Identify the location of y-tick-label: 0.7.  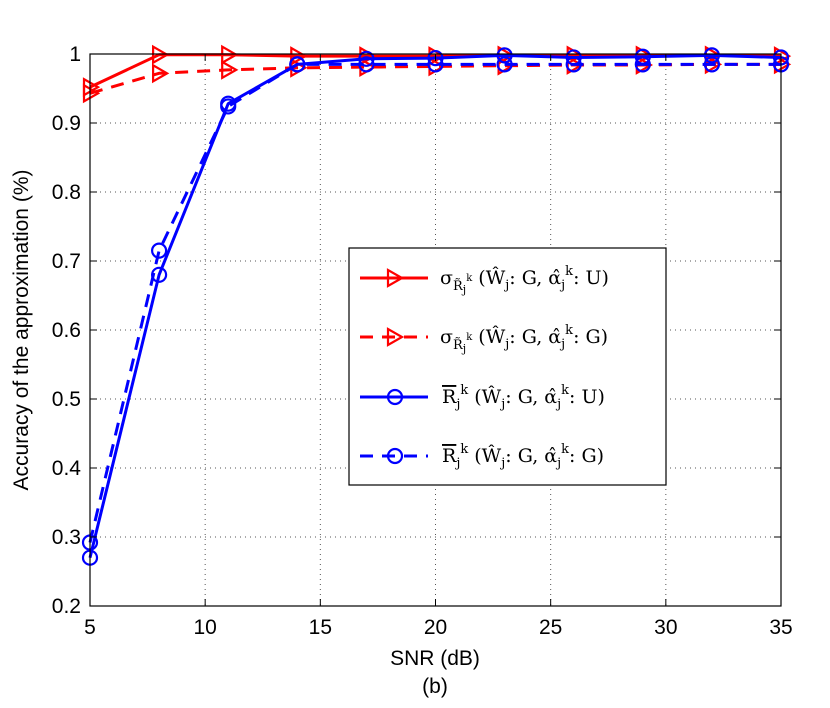
(66, 261).